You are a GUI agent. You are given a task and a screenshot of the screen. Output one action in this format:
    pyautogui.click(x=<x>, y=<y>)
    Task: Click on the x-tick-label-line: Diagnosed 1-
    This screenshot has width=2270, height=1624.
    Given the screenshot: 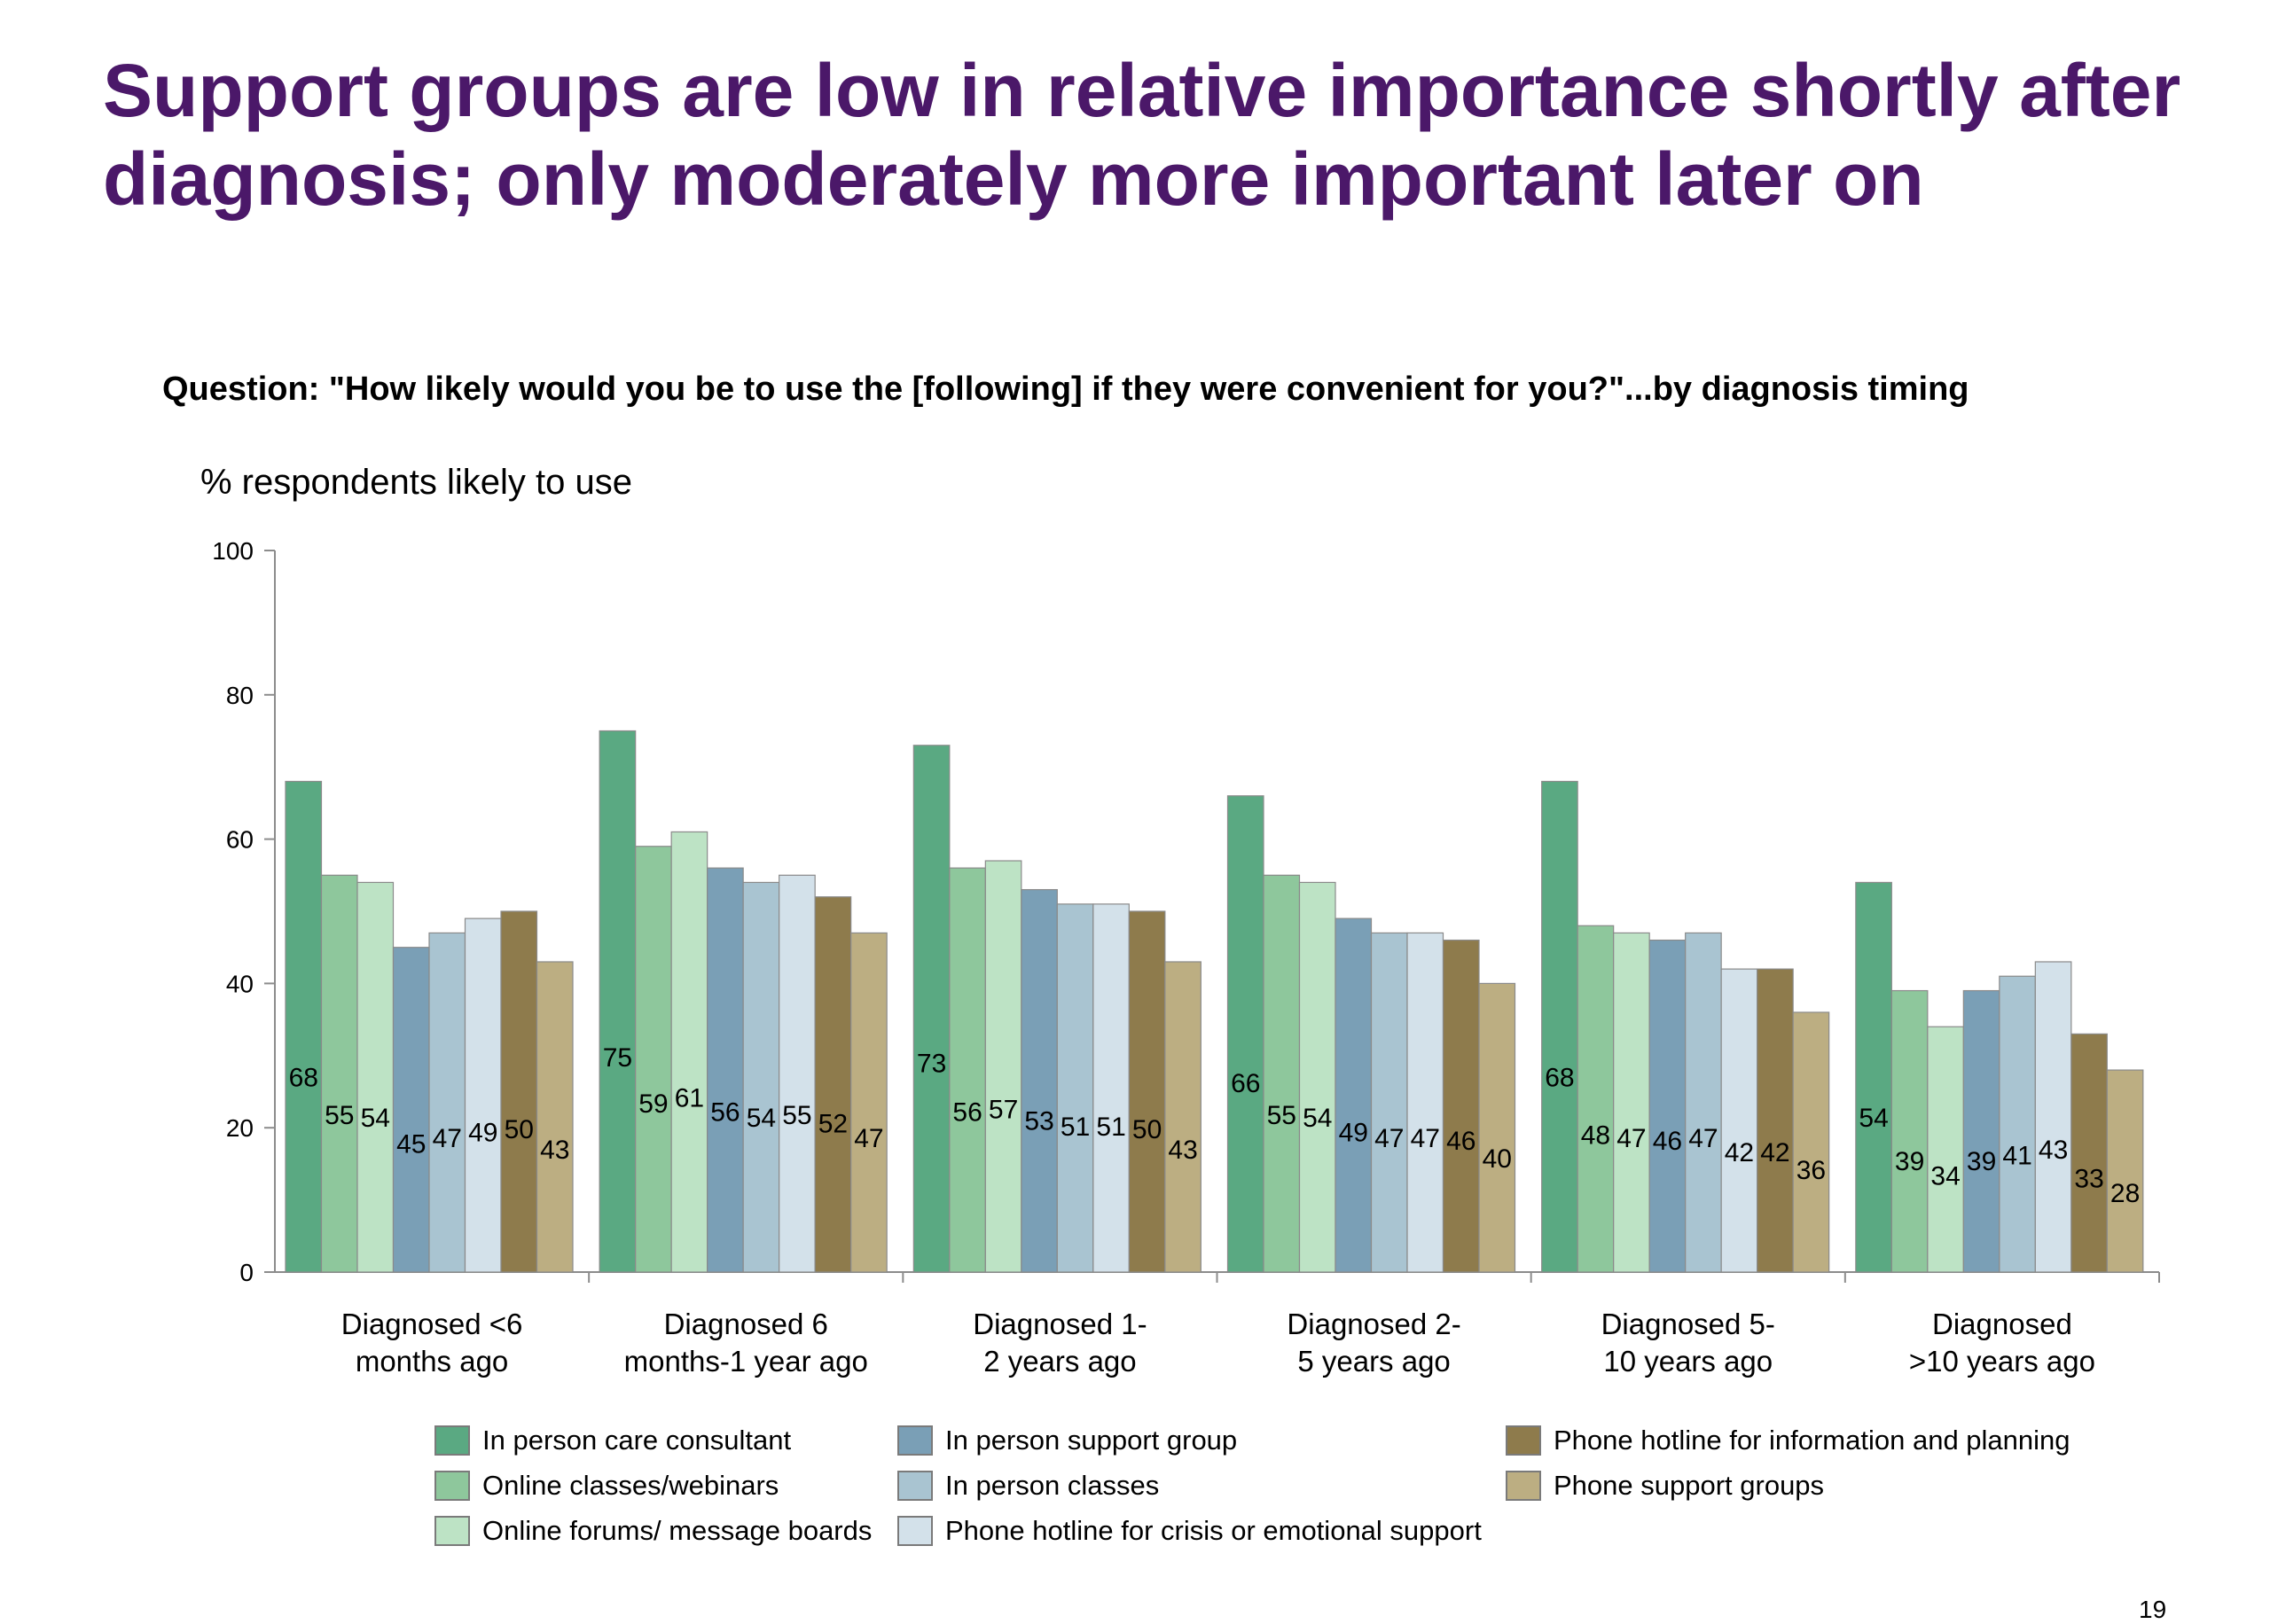 What is the action you would take?
    pyautogui.click(x=1060, y=1324)
    